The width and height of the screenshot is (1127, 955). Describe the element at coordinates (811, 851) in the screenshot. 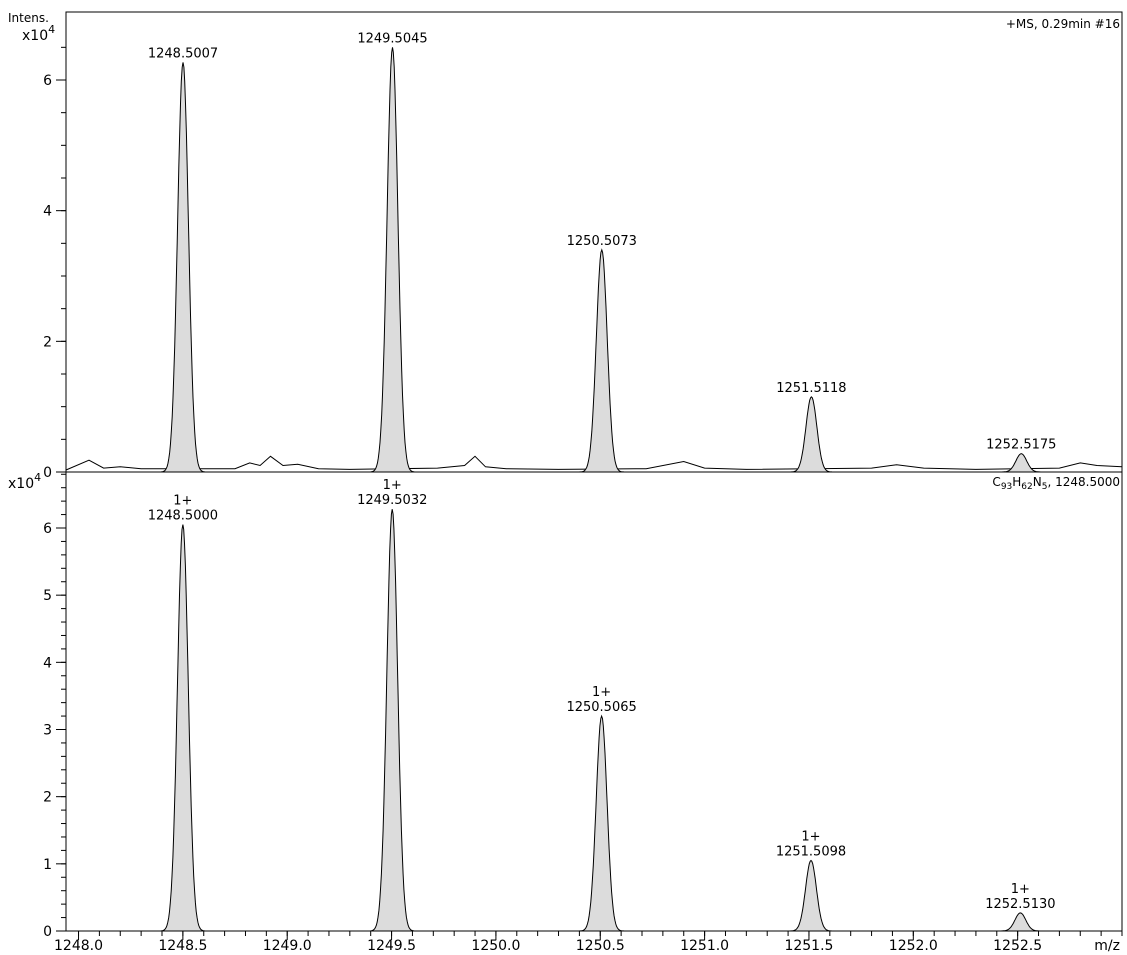

I see `bottom-peak-label: 1251.5098` at that location.